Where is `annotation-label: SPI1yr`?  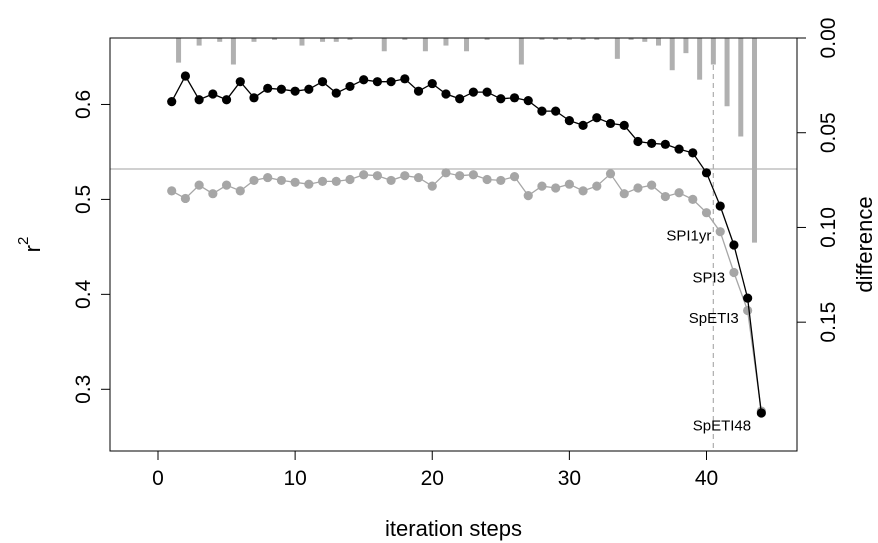 annotation-label: SPI1yr is located at coordinates (688, 235).